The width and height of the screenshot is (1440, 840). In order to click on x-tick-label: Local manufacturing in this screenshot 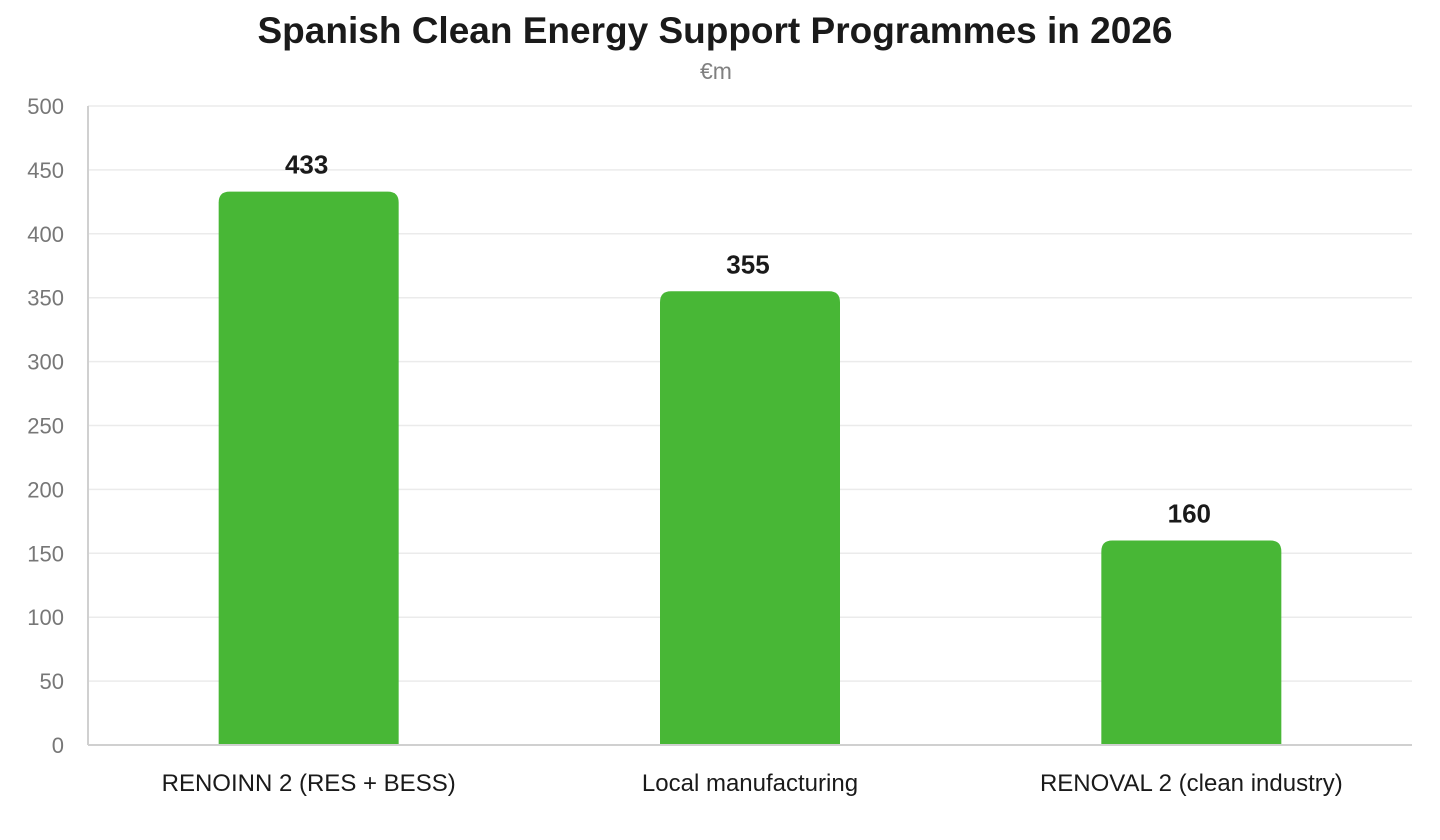, I will do `click(750, 783)`.